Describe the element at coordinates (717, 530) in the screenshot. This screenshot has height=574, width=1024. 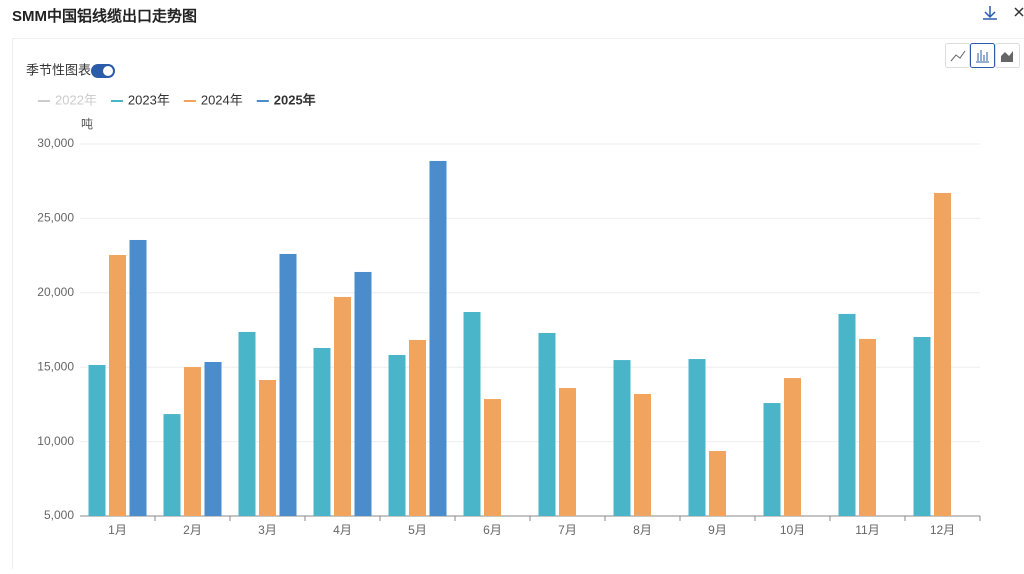
I see `x-tick-label: 9月` at that location.